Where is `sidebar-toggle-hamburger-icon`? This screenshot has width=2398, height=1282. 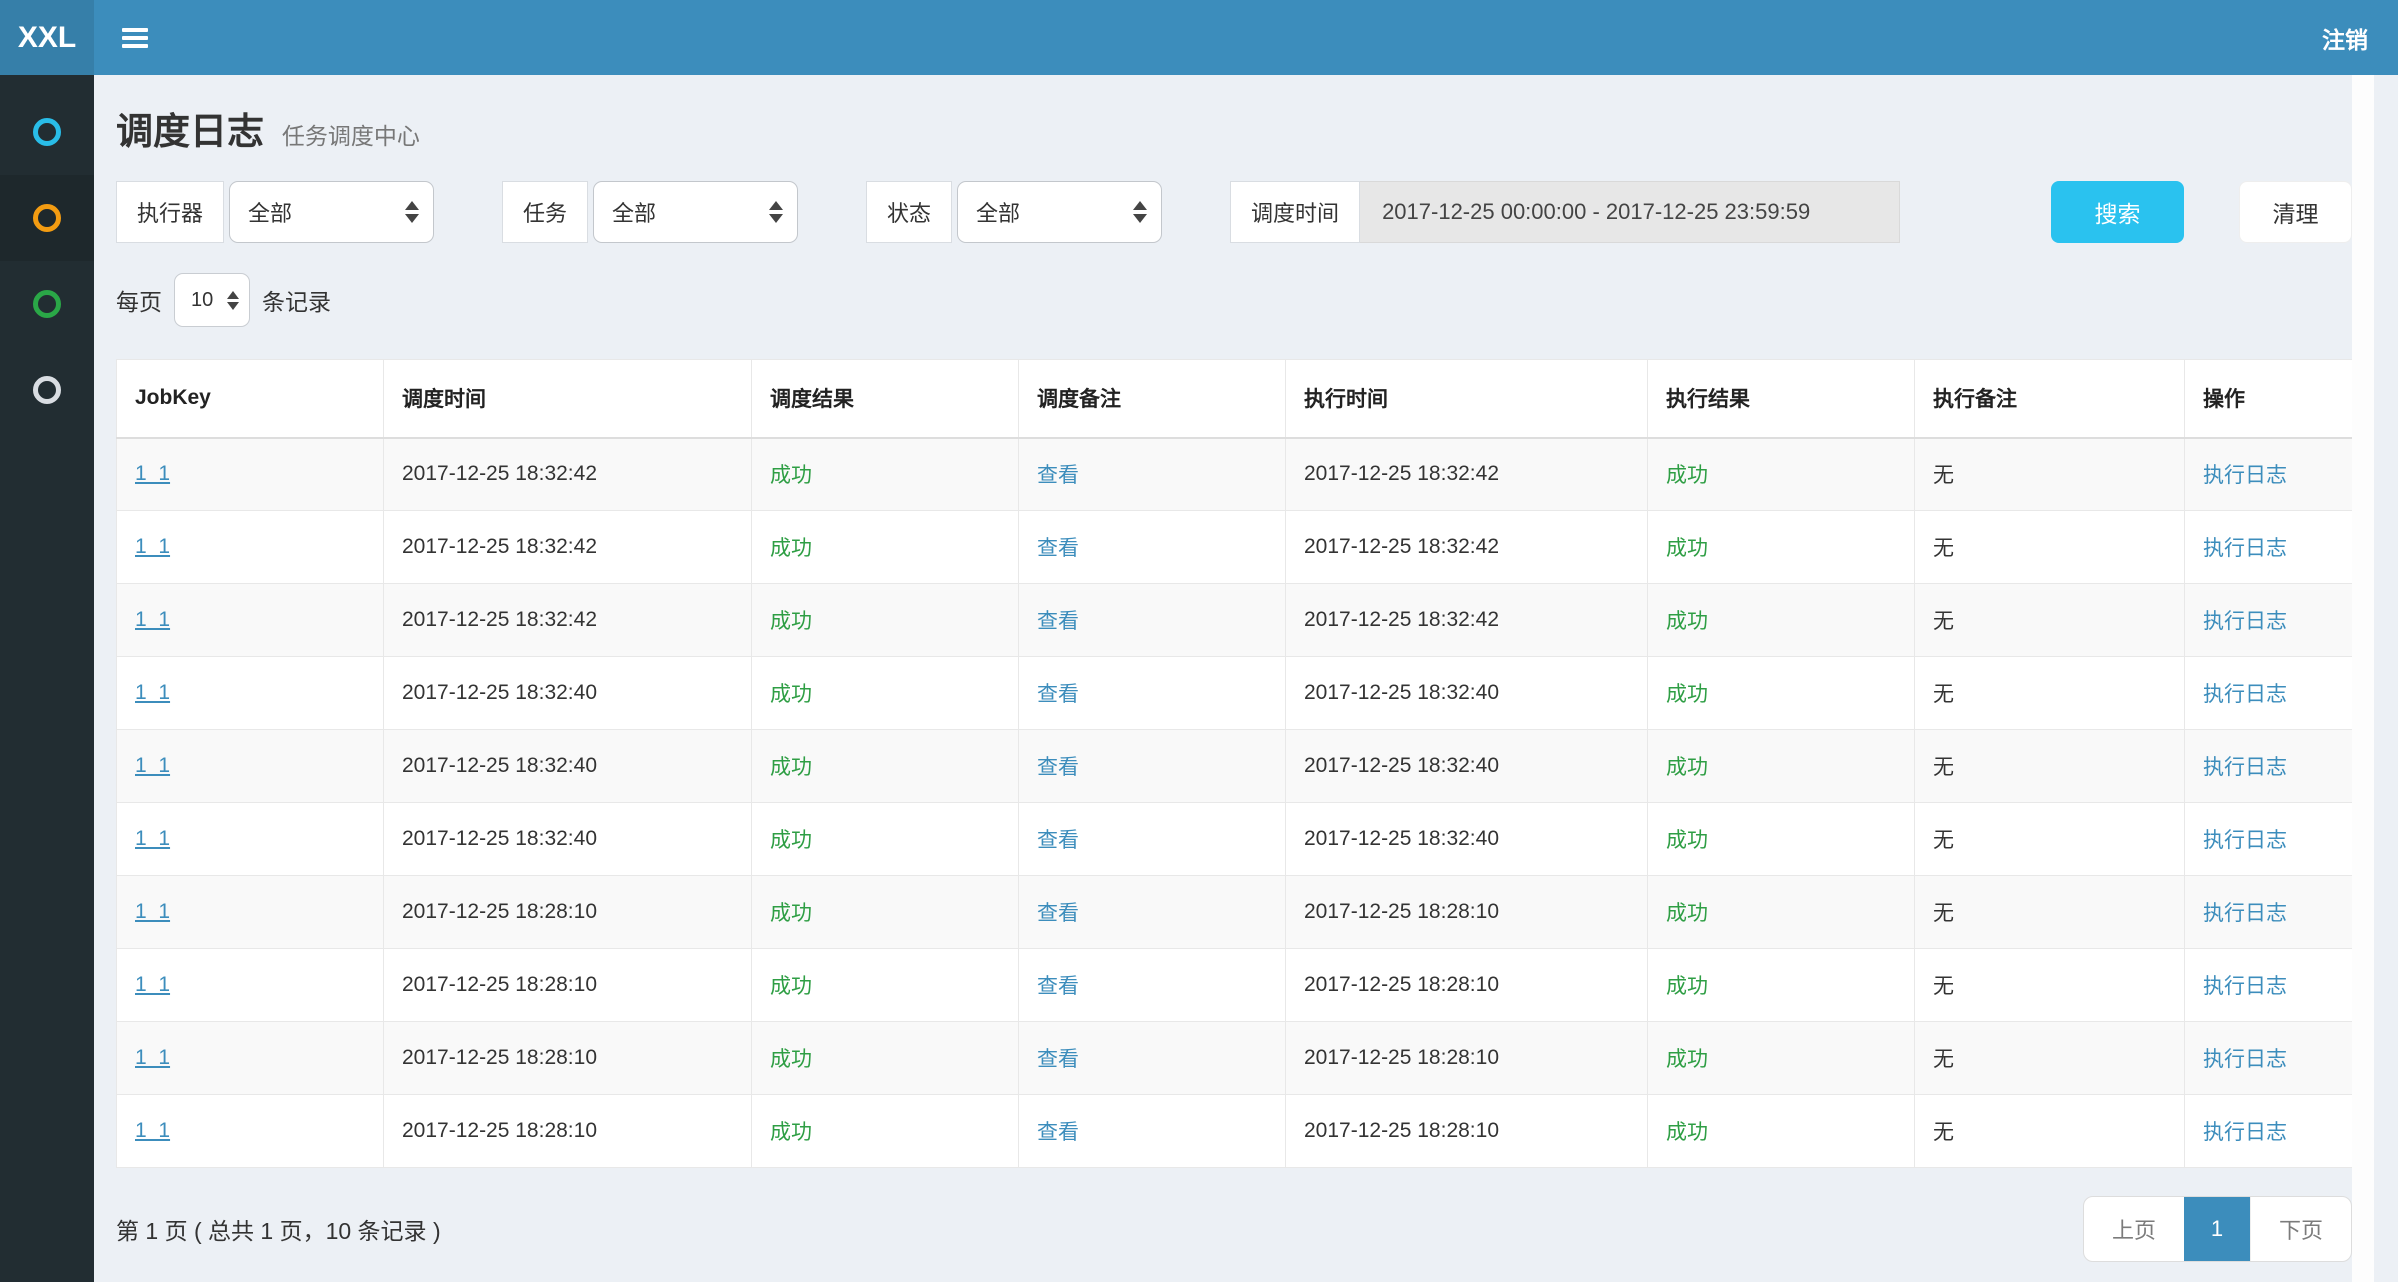 sidebar-toggle-hamburger-icon is located at coordinates (135, 38).